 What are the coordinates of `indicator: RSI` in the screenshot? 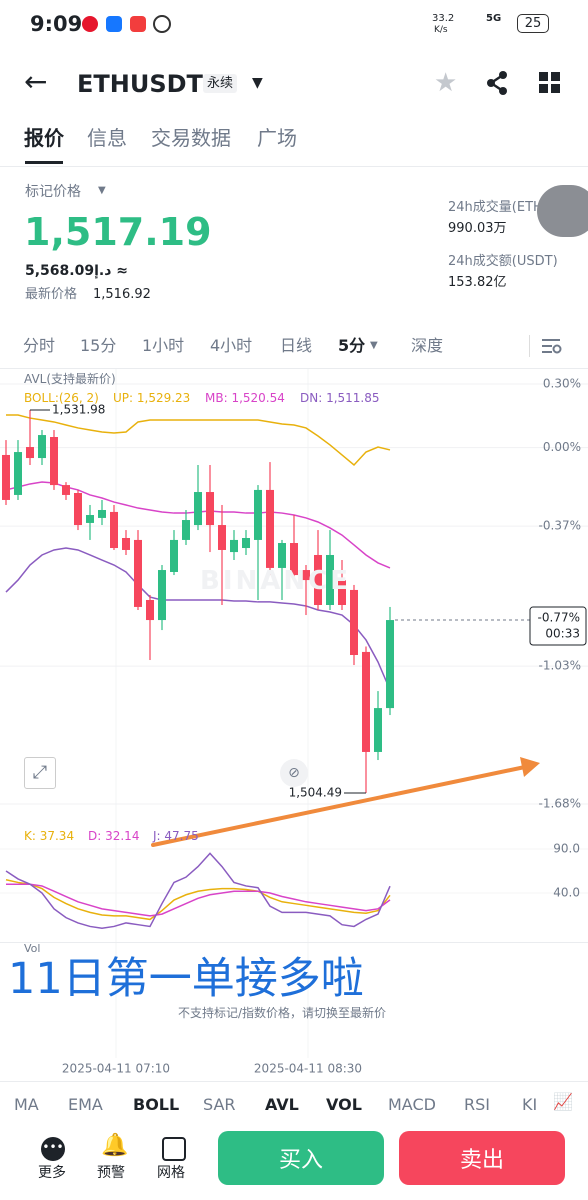 It's located at (477, 1104).